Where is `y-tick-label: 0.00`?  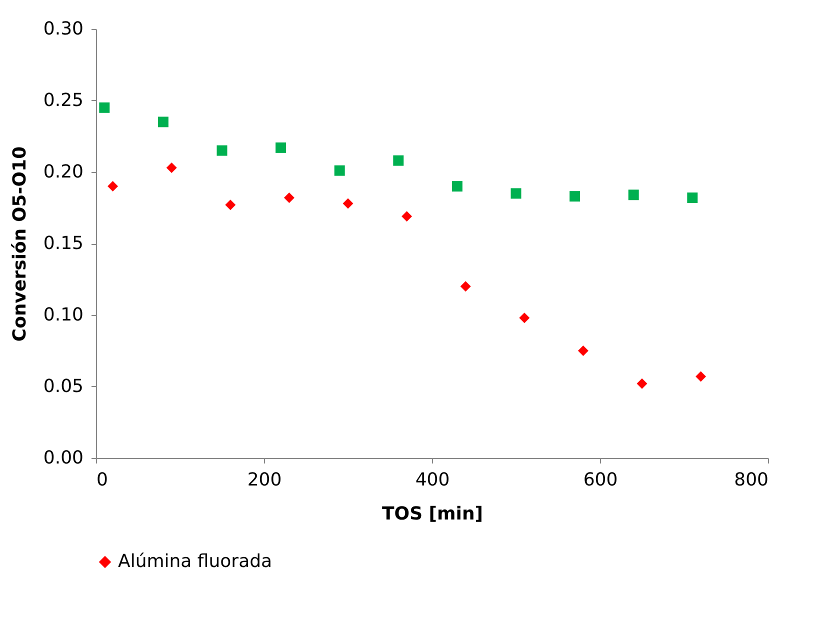
y-tick-label: 0.00 is located at coordinates (63, 458).